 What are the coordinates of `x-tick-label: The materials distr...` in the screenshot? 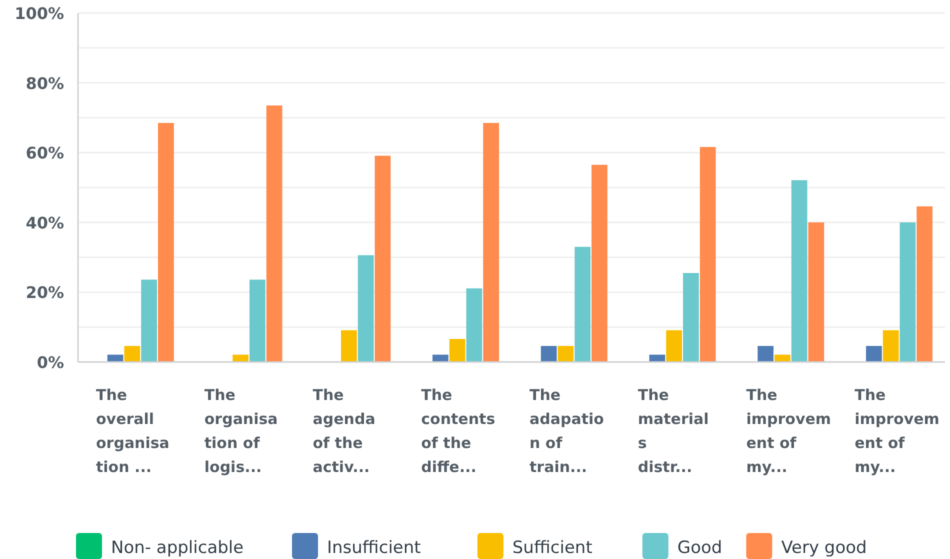 It's located at (673, 431).